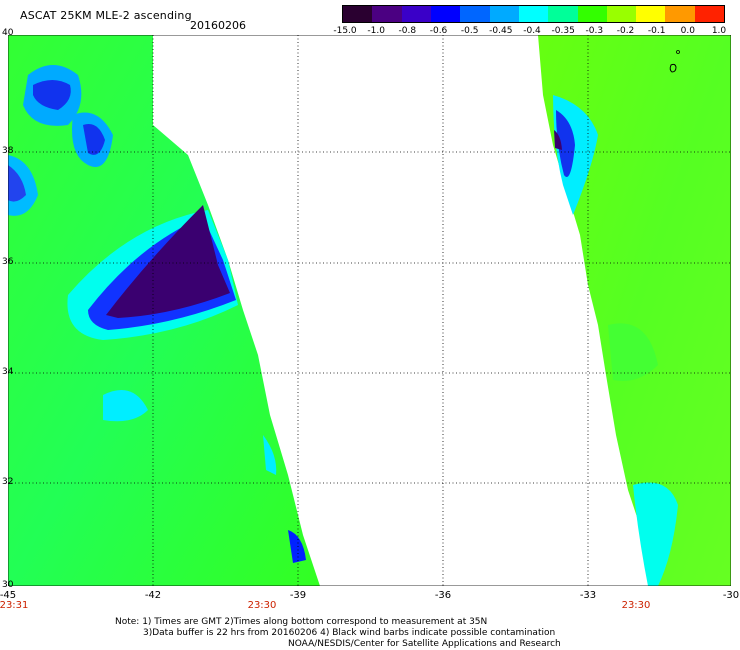 This screenshot has width=740, height=650. Describe the element at coordinates (8, 33) in the screenshot. I see `y-tick-label: 40` at that location.